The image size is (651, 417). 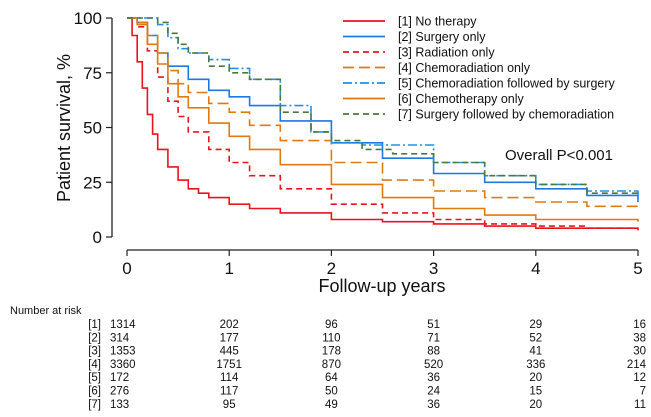 What do you see at coordinates (119, 392) in the screenshot?
I see `risk-cell: 276` at bounding box center [119, 392].